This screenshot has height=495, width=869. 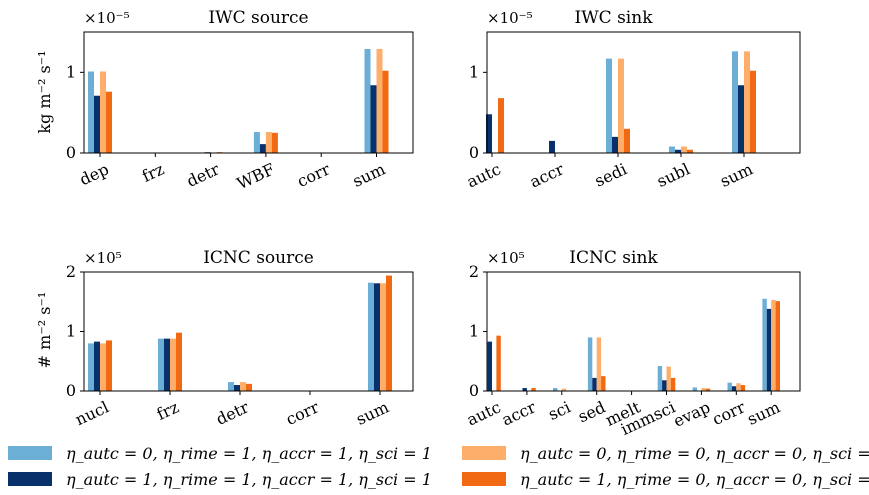 What do you see at coordinates (44, 330) in the screenshot?
I see `y-axis-label-bottom: # m⁻² s⁻¹` at bounding box center [44, 330].